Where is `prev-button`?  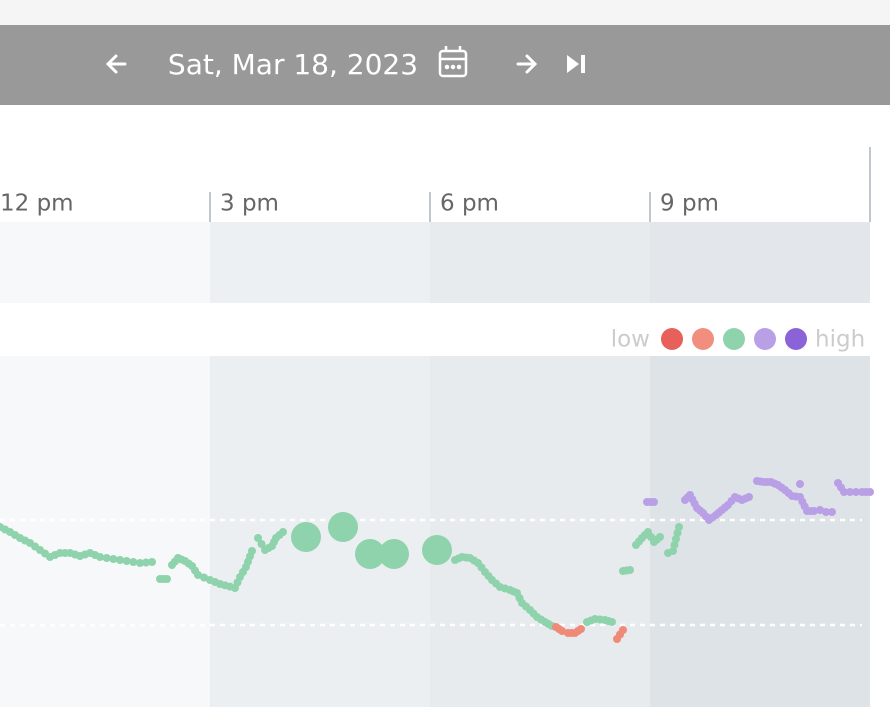 prev-button is located at coordinates (116, 64).